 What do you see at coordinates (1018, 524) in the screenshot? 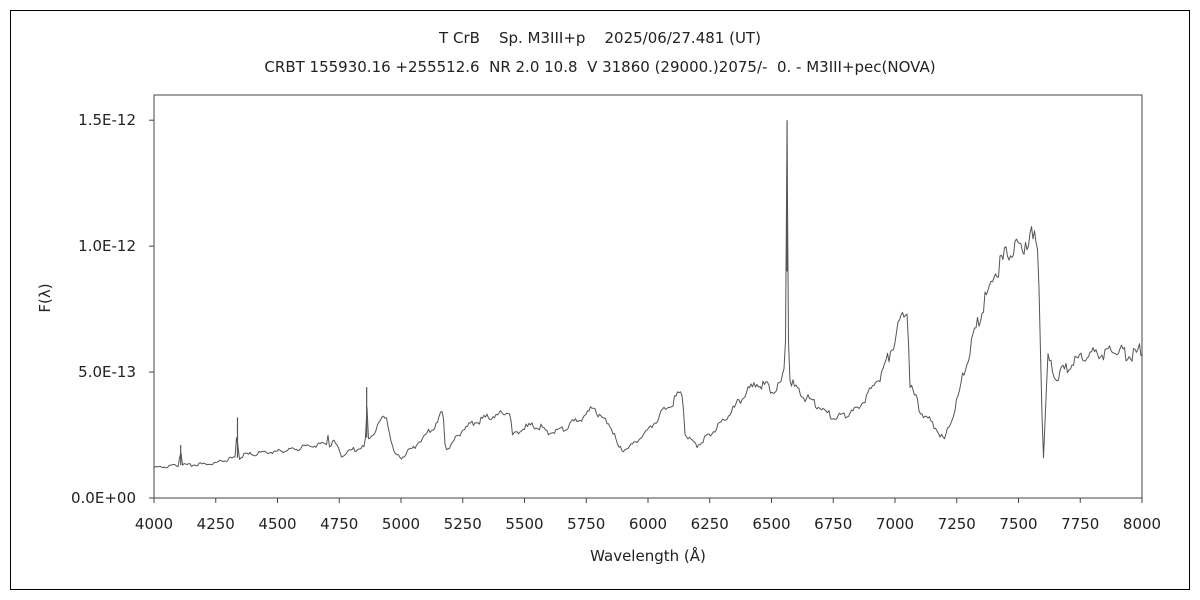
I see `x-tick-label: 7500` at bounding box center [1018, 524].